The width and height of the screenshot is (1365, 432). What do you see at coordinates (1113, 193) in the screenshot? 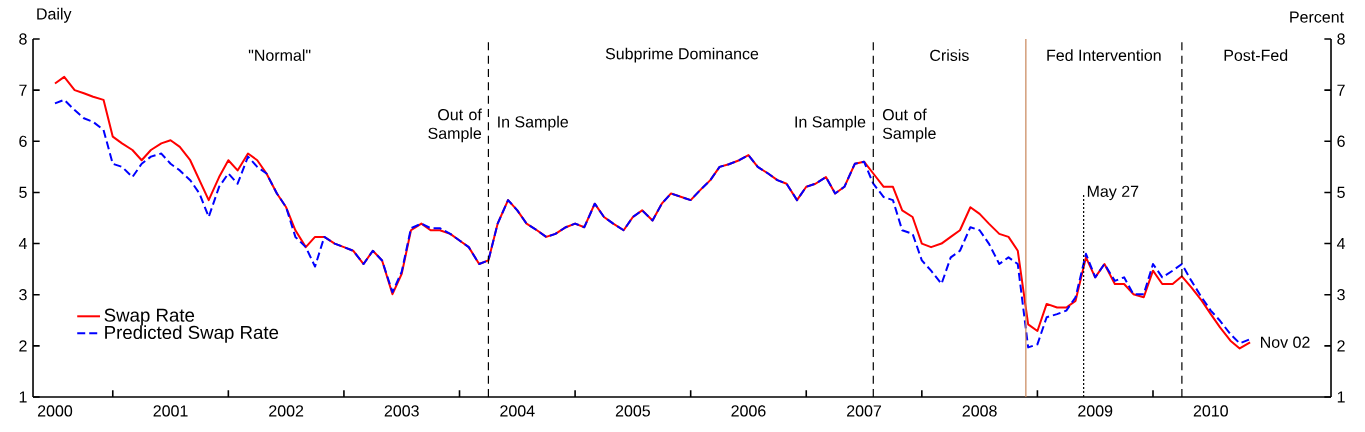
I see `ref-line-label: May 27` at bounding box center [1113, 193].